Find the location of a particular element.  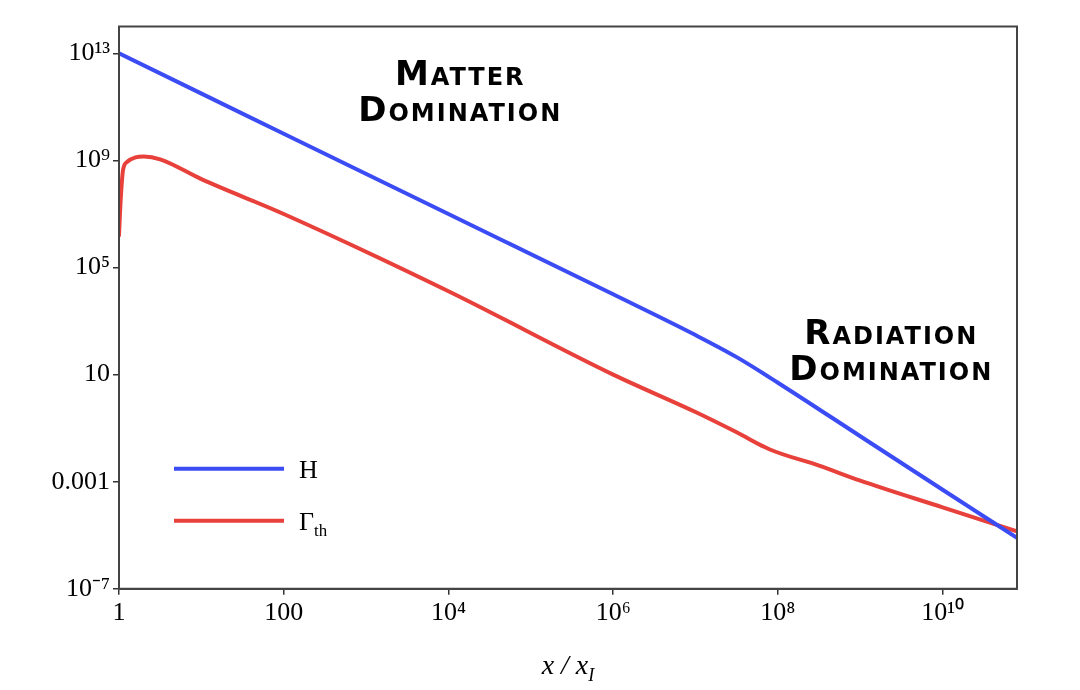

x-tick-label: 10⁴ is located at coordinates (448, 612).